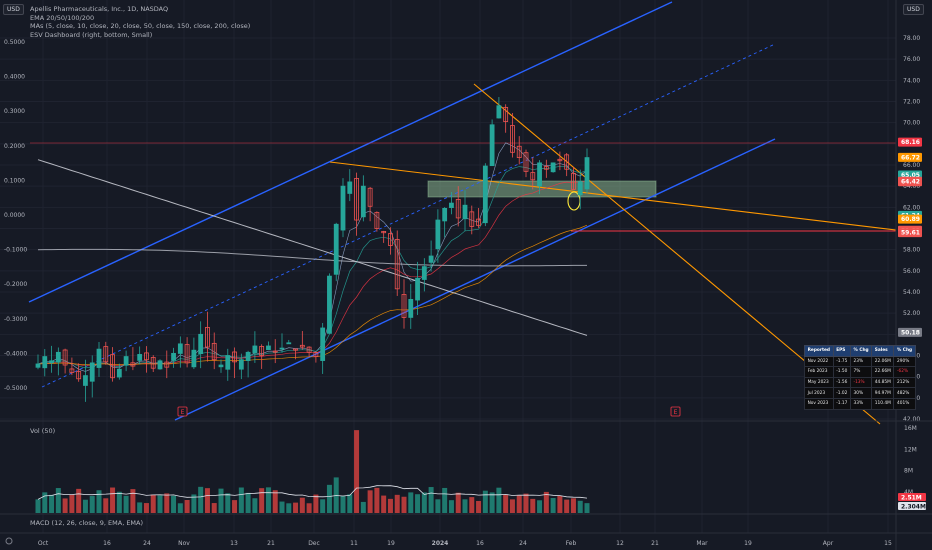 The width and height of the screenshot is (932, 550). Describe the element at coordinates (911, 123) in the screenshot. I see `price-tick-label: 70.00` at that location.